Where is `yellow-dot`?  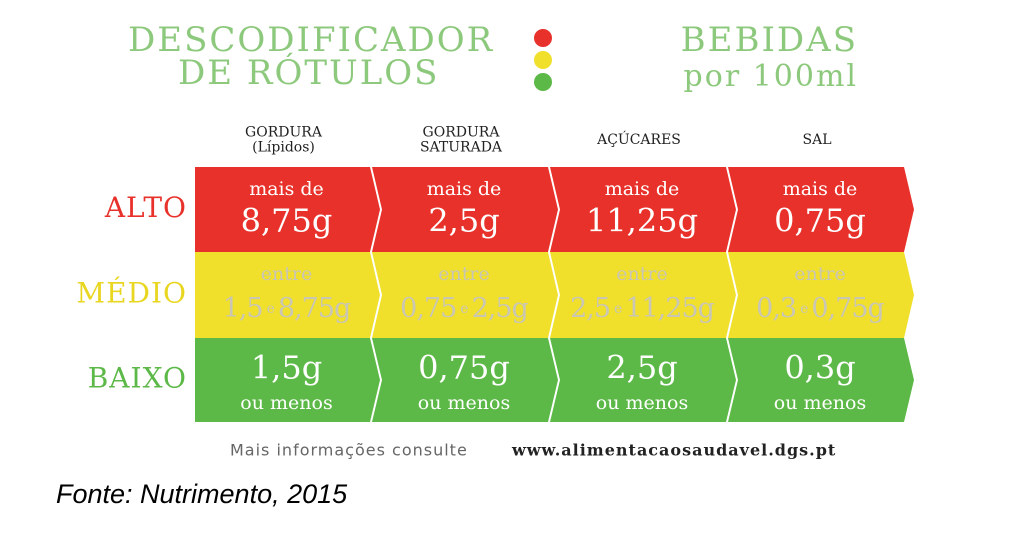
yellow-dot is located at coordinates (543, 60).